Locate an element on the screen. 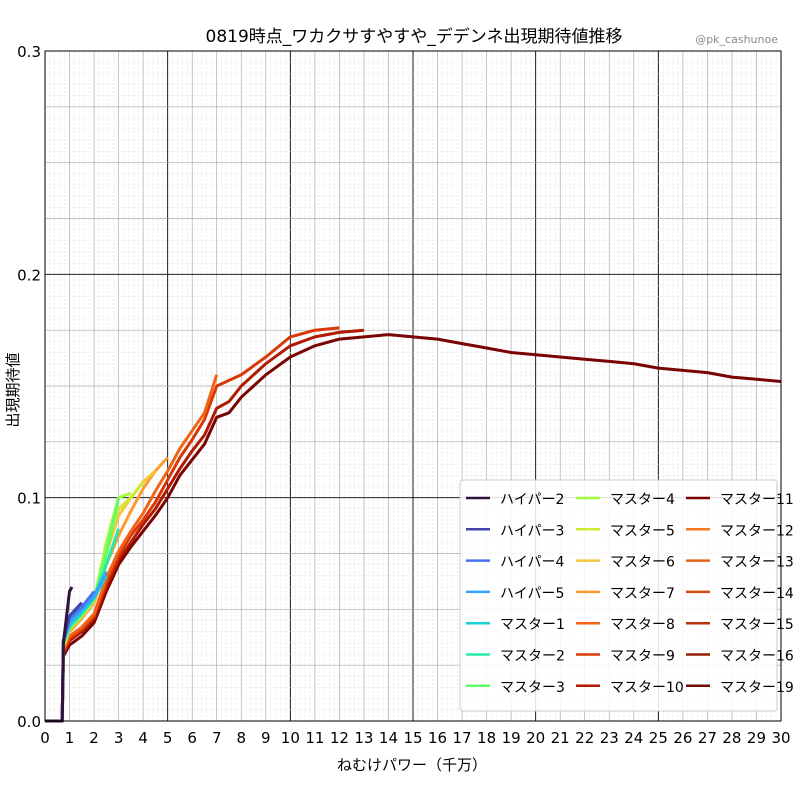  y-tick-label: 0.3 is located at coordinates (29, 52).